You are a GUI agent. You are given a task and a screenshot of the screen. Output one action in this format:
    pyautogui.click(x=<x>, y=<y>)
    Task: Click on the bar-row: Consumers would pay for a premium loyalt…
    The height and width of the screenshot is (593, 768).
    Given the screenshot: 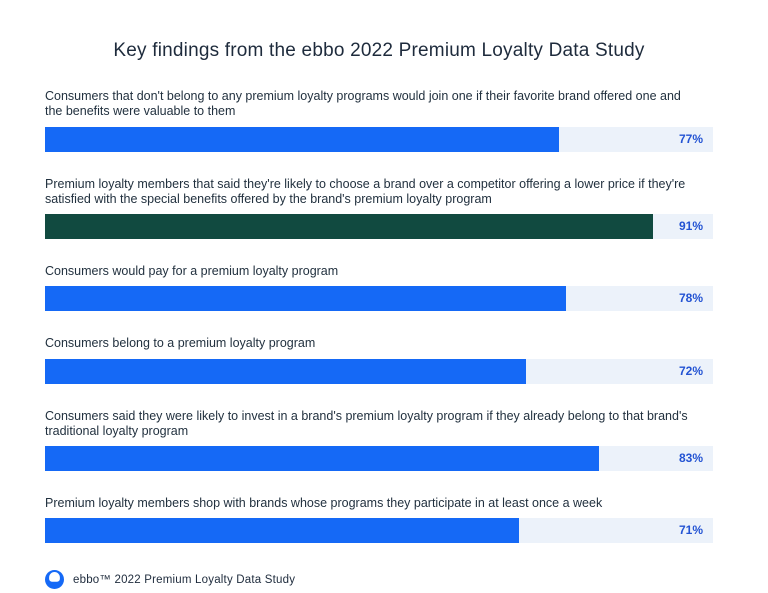 What is the action you would take?
    pyautogui.click(x=379, y=288)
    